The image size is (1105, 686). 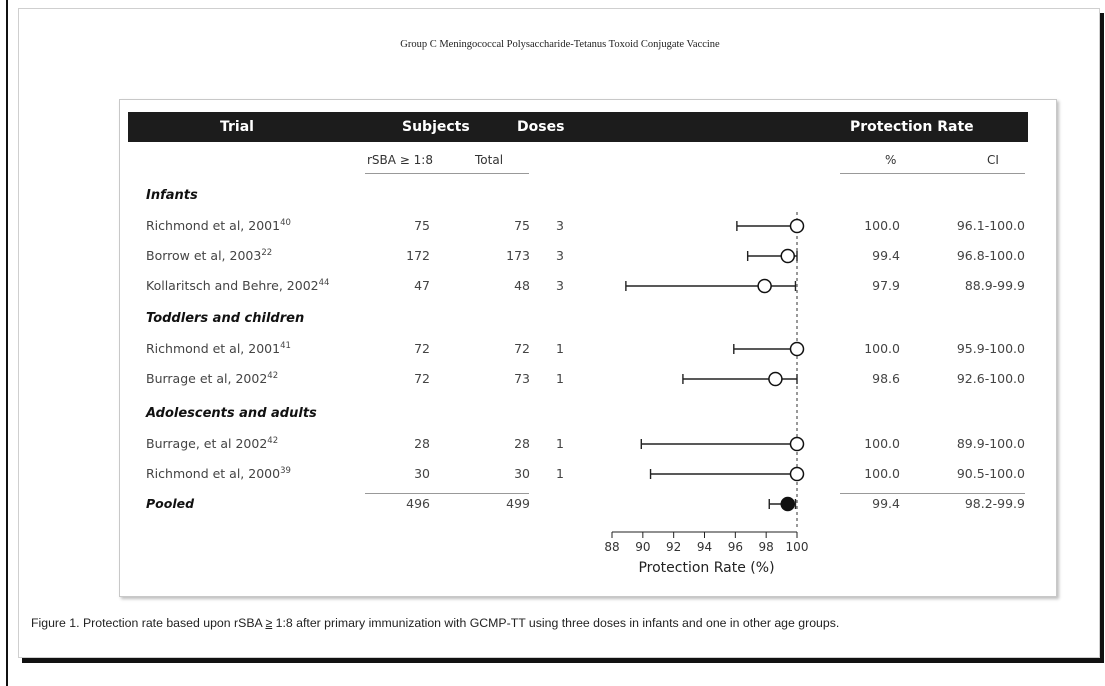 What do you see at coordinates (886, 378) in the screenshot?
I see `trial-percent: 98.6` at bounding box center [886, 378].